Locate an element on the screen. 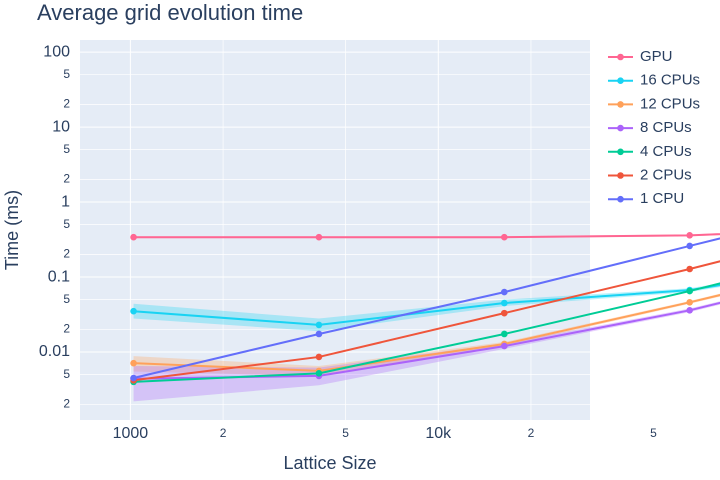 The image size is (720, 480). legend-label: 16 CPUs is located at coordinates (670, 80).